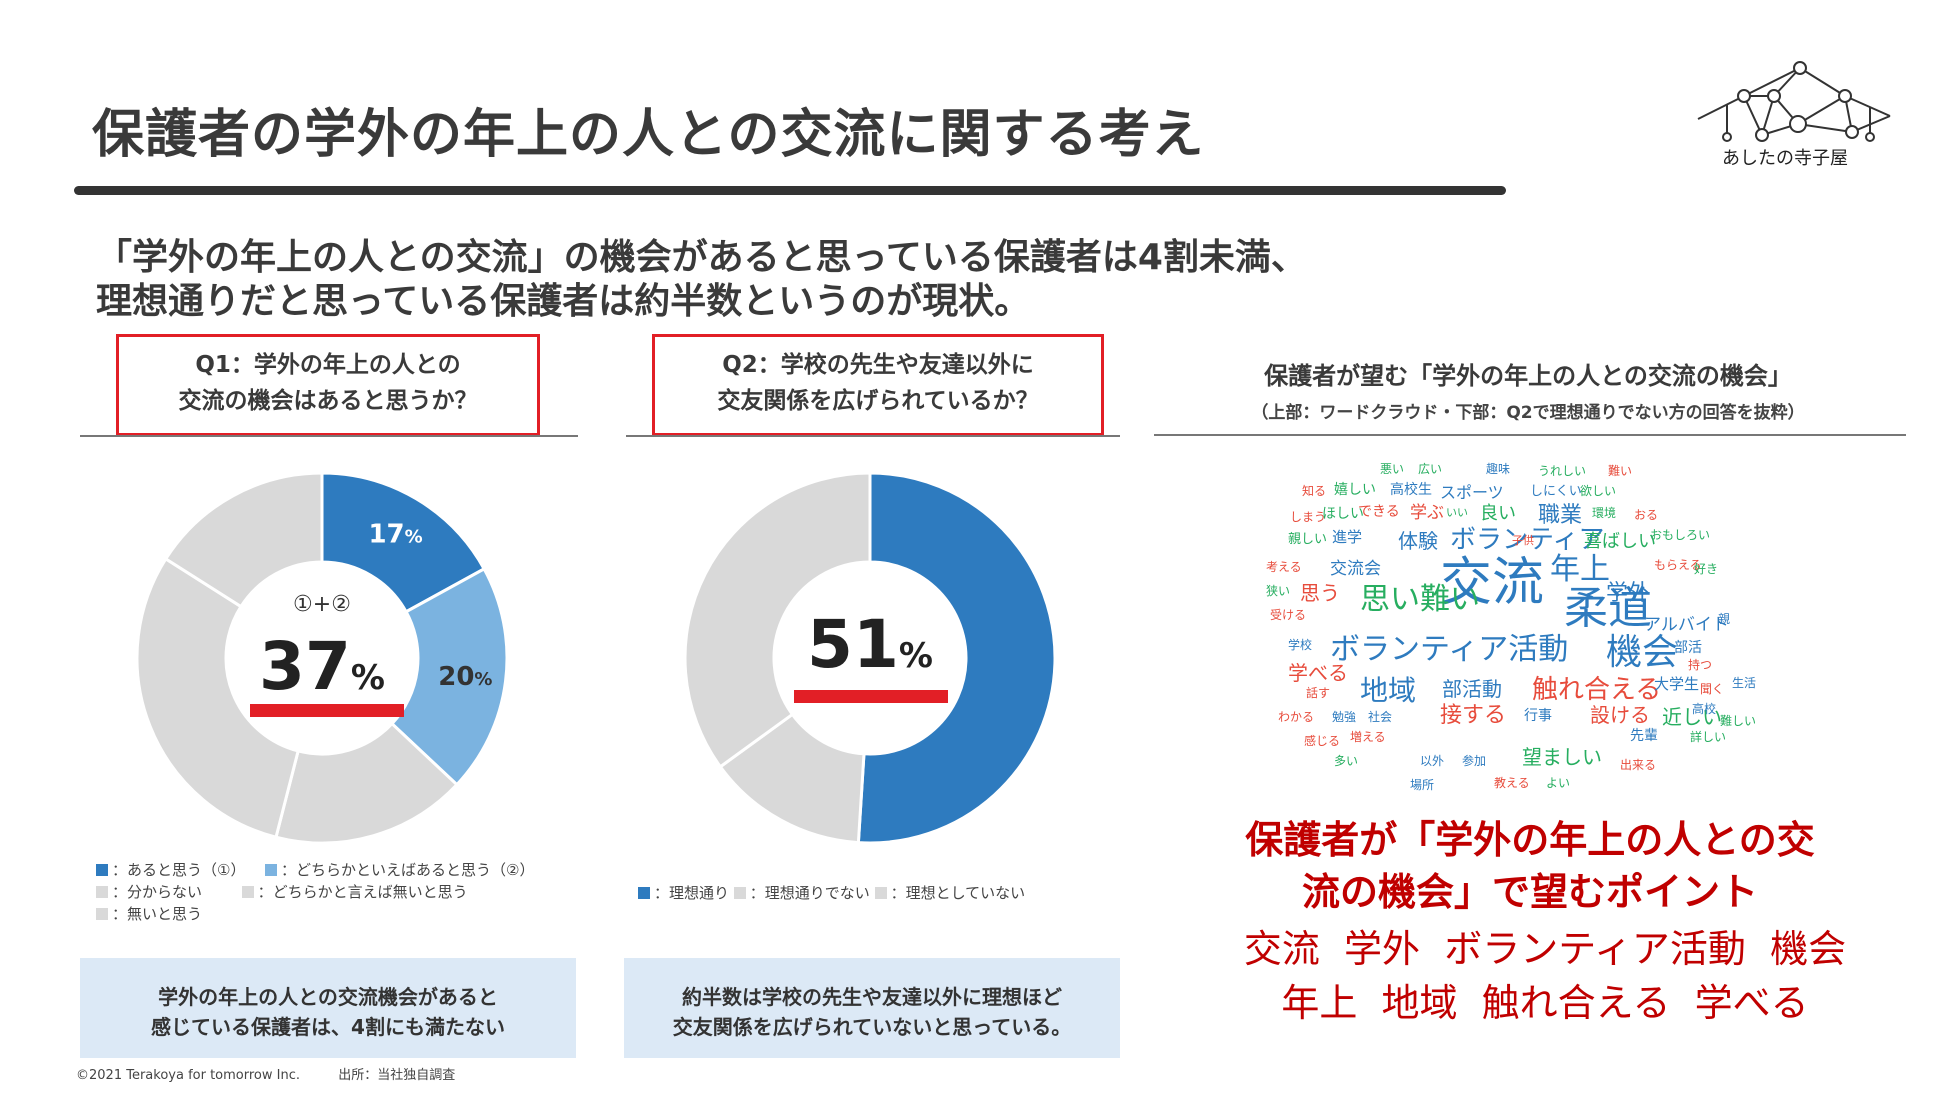  Describe the element at coordinates (322, 666) in the screenshot. I see `q1-center-value: 37%` at that location.